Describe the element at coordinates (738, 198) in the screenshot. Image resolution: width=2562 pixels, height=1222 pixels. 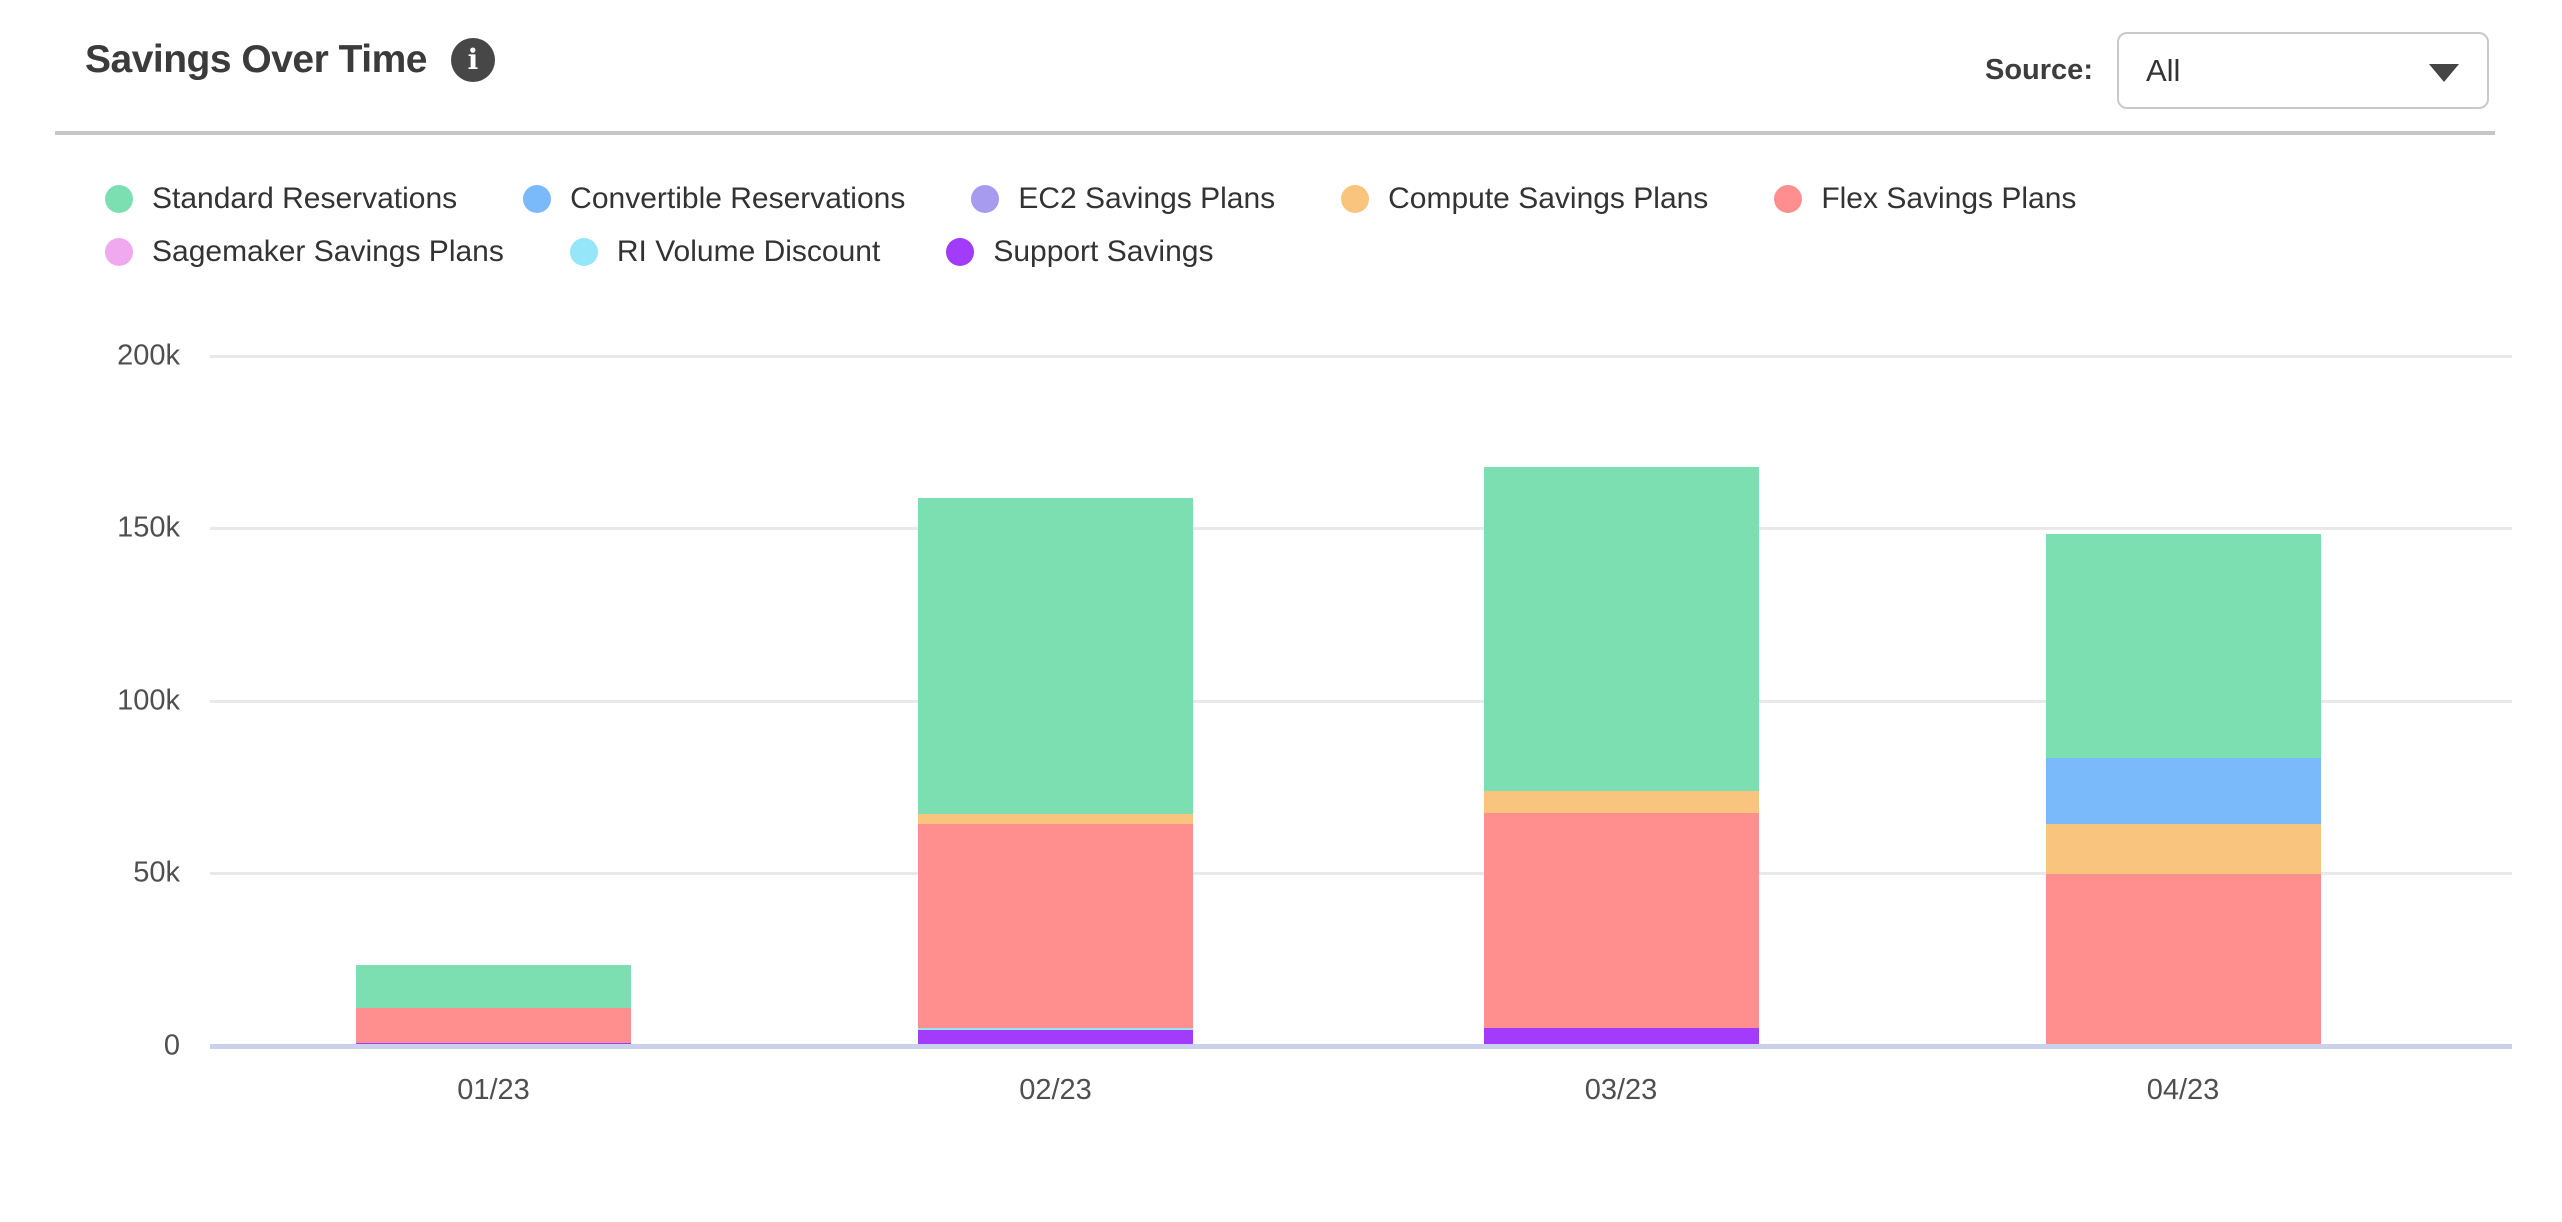
I see `legend-item-label: Convertible Reservations` at that location.